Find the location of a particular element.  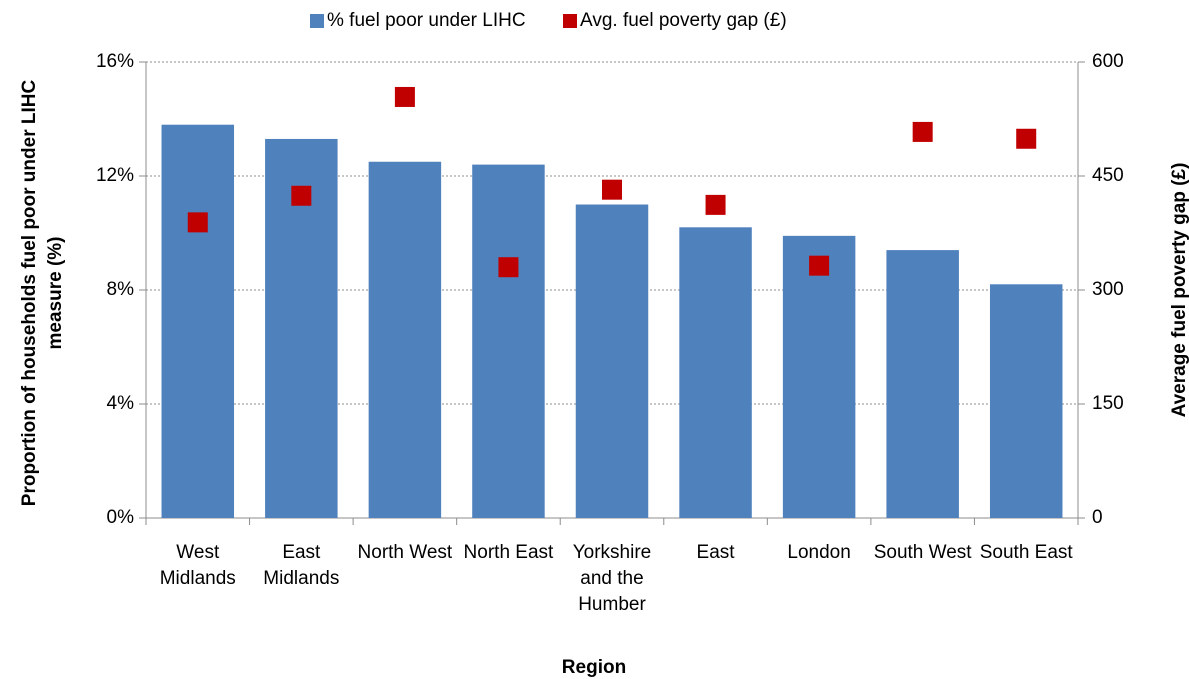

x-tick-label: West Midlands is located at coordinates (197, 565).